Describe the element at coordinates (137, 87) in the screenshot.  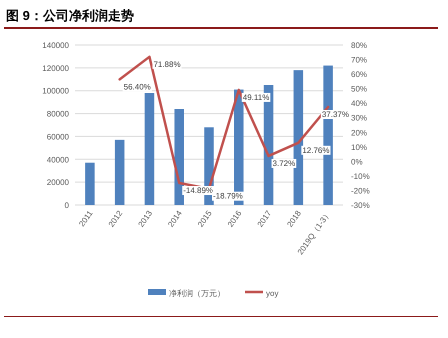
I see `data-label: 56.40%` at that location.